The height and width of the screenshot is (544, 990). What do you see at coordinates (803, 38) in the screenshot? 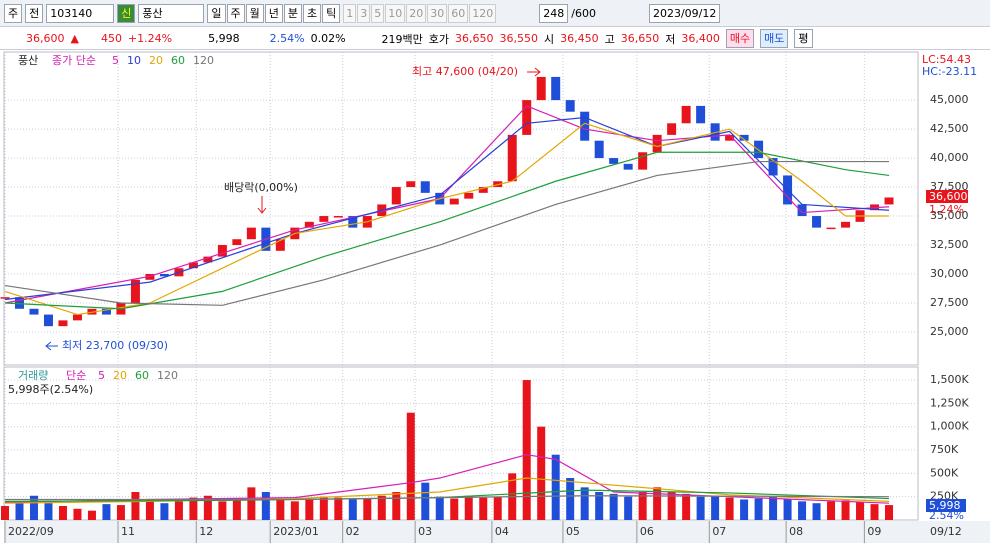
I see `eval-button: 평` at bounding box center [803, 38].